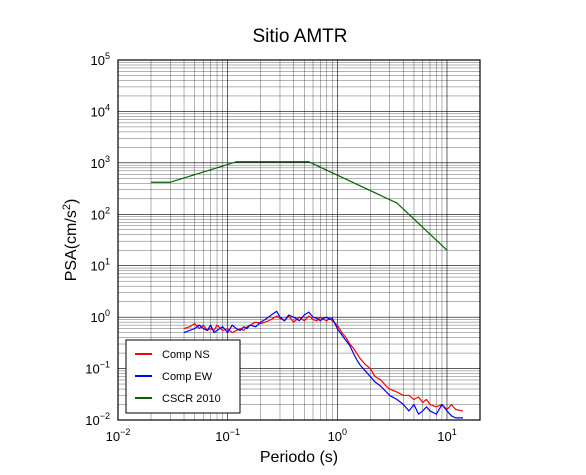 Image resolution: width=586 pixels, height=475 pixels. What do you see at coordinates (71, 245) in the screenshot?
I see `y-axis-title-base: PSA(cm/s` at bounding box center [71, 245].